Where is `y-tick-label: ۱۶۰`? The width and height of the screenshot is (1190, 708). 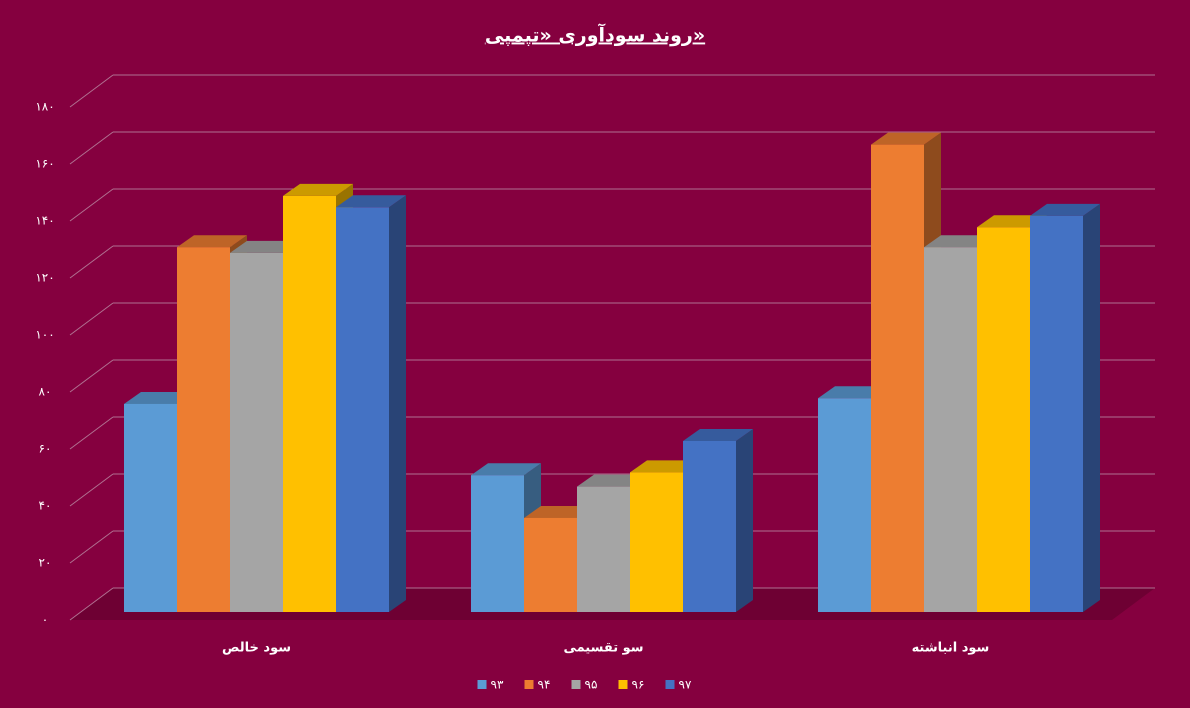
y-tick-label: ۱۶۰ is located at coordinates (44, 164).